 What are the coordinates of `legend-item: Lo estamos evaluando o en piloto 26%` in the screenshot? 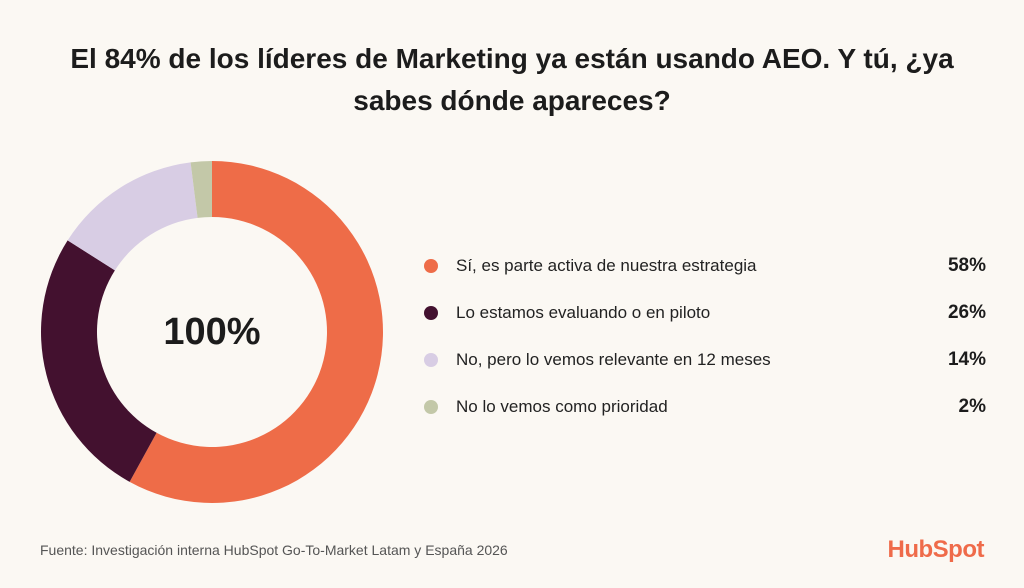 It's located at (705, 312).